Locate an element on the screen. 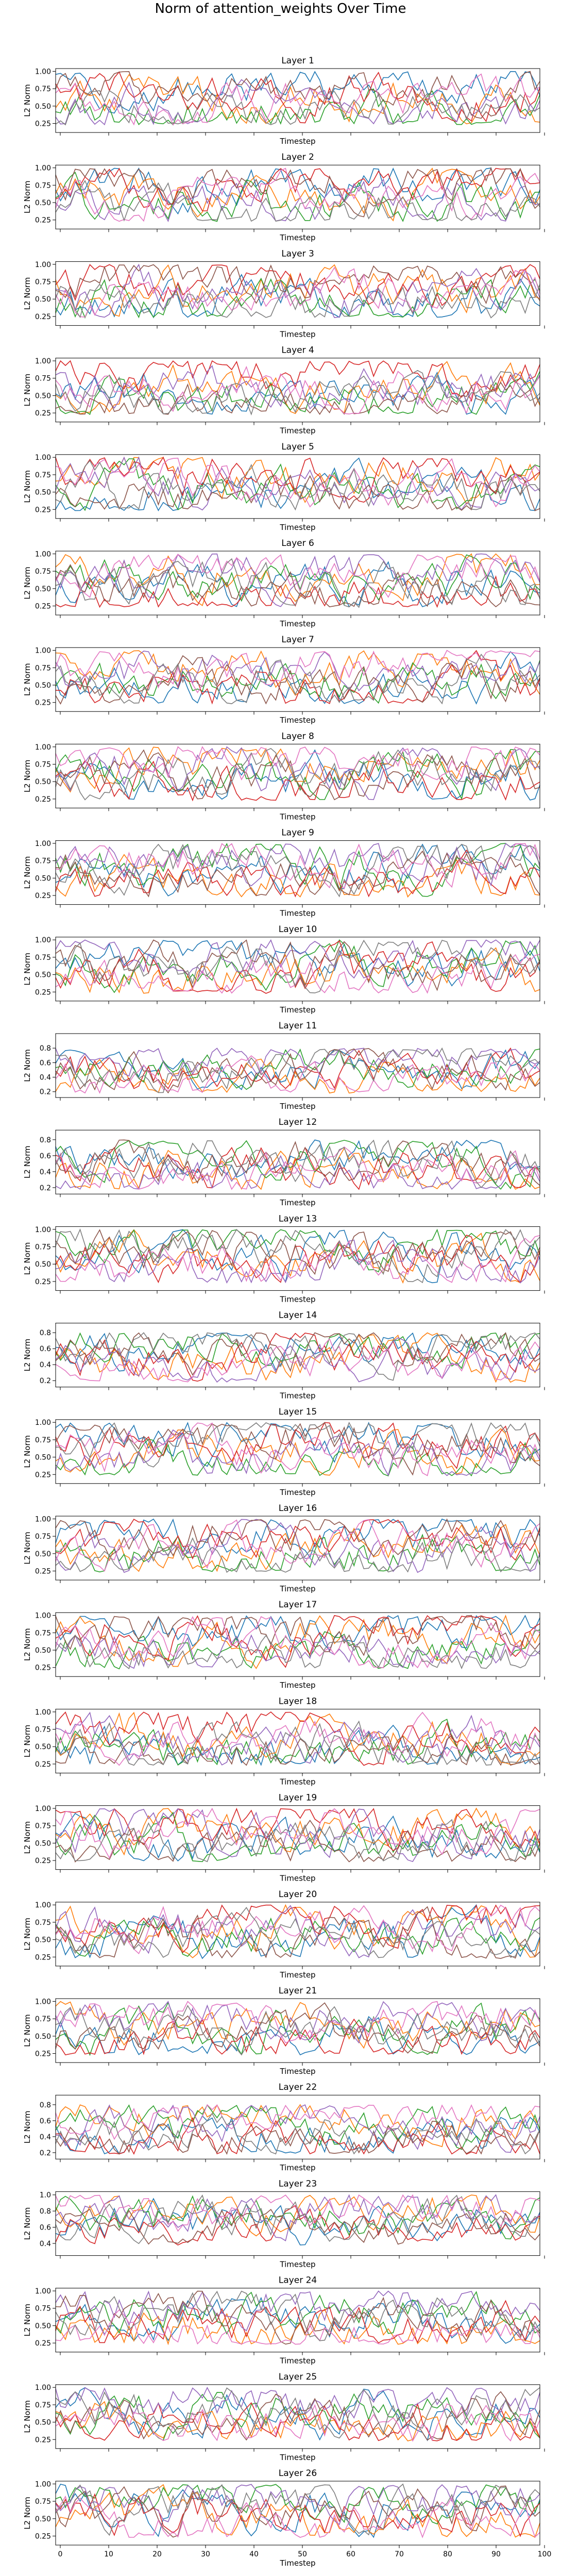 Image resolution: width=561 pixels, height=2576 pixels. subplot-layer-19: Layer 19 0.25 0.50 0.75 1.00 Timestep L2 Norm is located at coordinates (284, 1838).